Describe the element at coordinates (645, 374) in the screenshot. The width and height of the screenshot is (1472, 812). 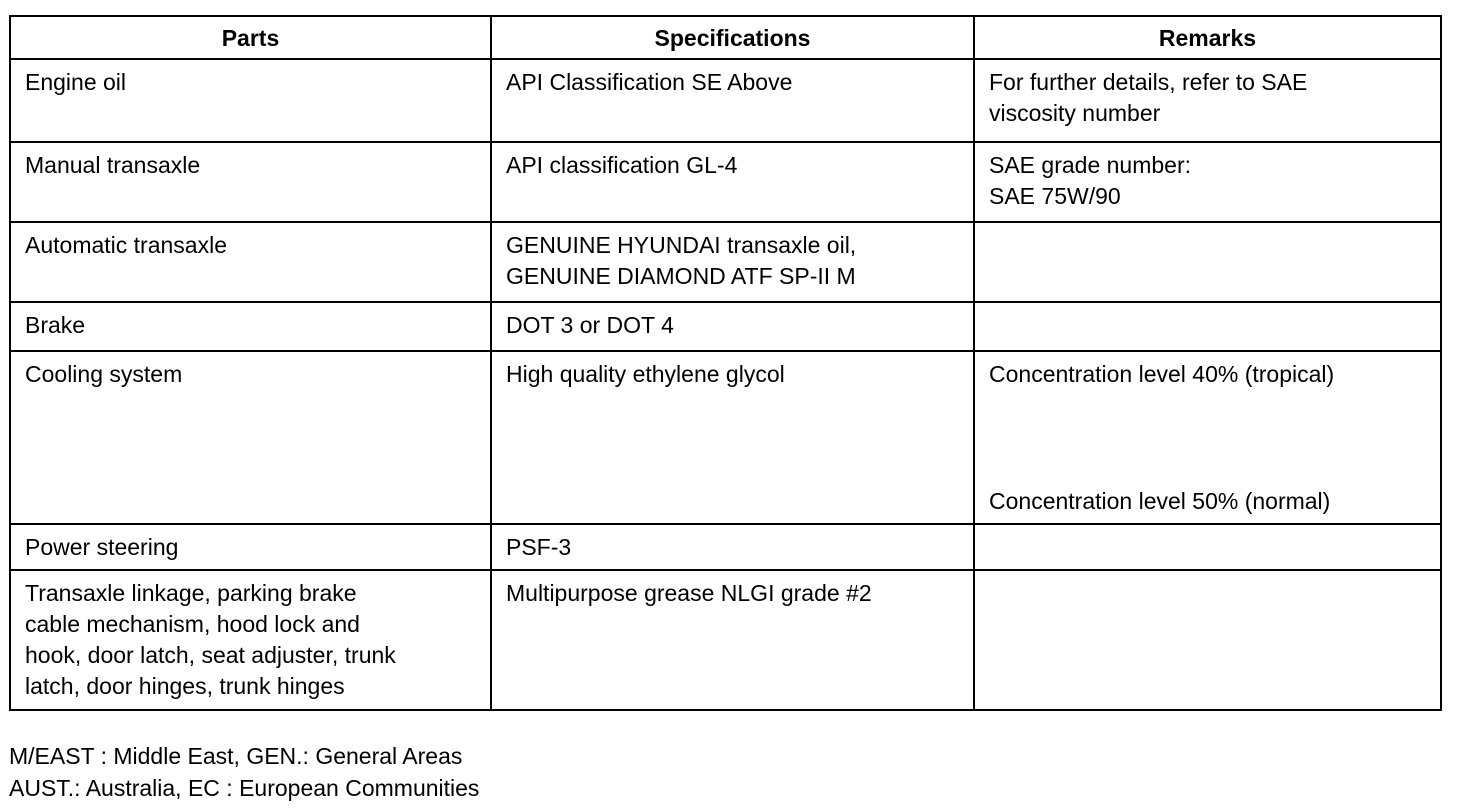
I see `spec-text: High quality ethylene glycol` at that location.